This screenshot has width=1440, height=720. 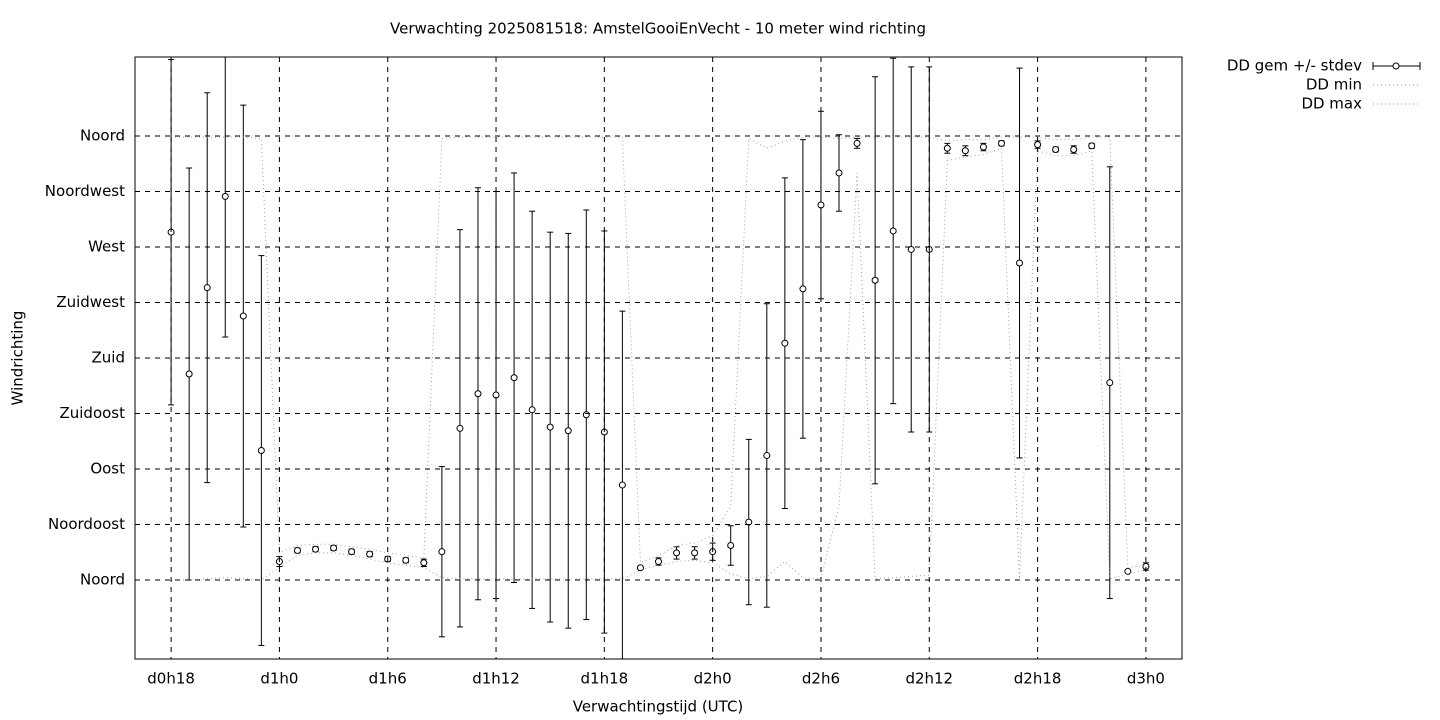 What do you see at coordinates (86, 524) in the screenshot?
I see `y-tick-label: Noordoost` at bounding box center [86, 524].